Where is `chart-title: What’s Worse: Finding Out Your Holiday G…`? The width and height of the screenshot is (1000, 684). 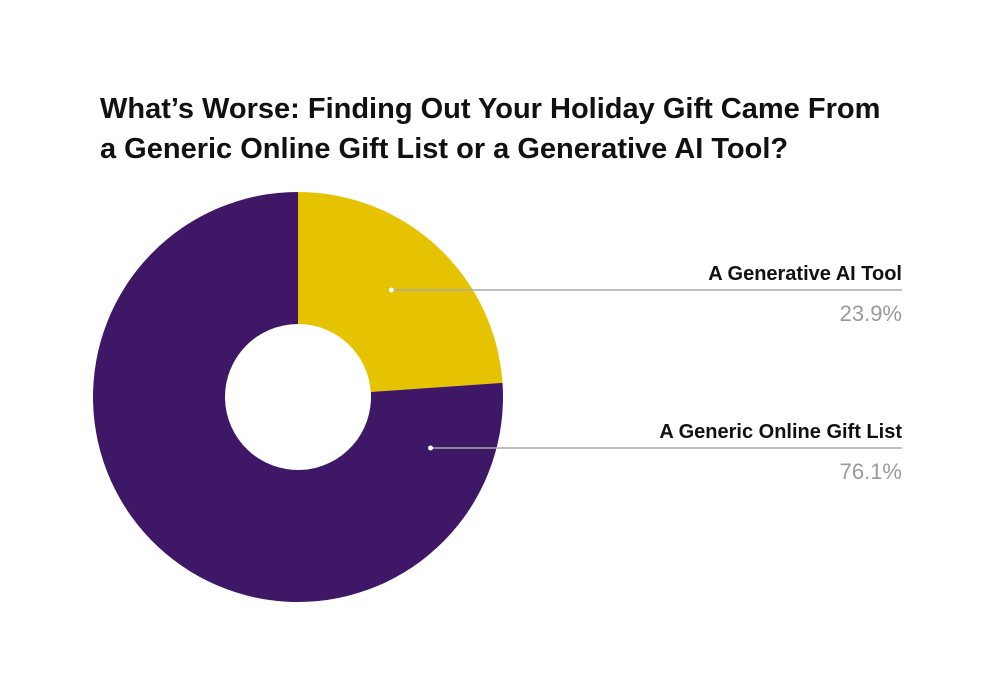 chart-title: What’s Worse: Finding Out Your Holiday G… is located at coordinates (490, 109).